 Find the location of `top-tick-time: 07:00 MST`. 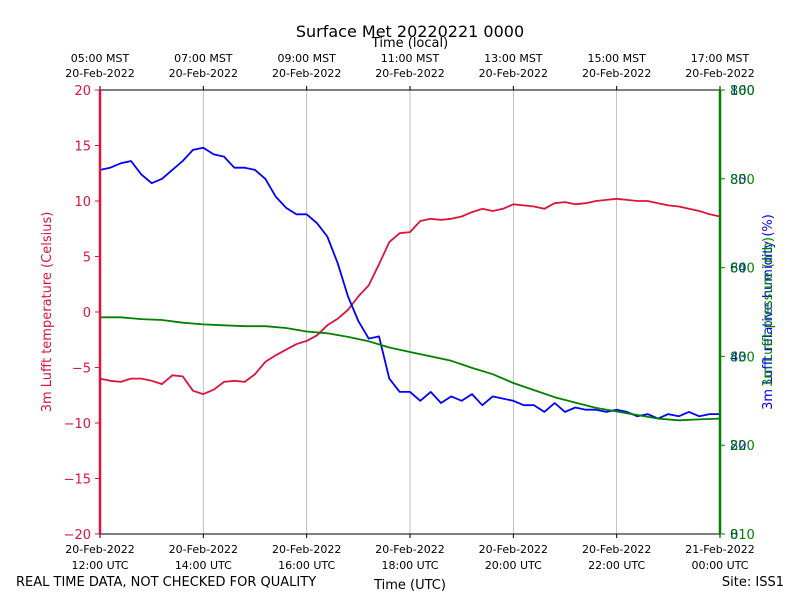

top-tick-time: 07:00 MST is located at coordinates (203, 58).